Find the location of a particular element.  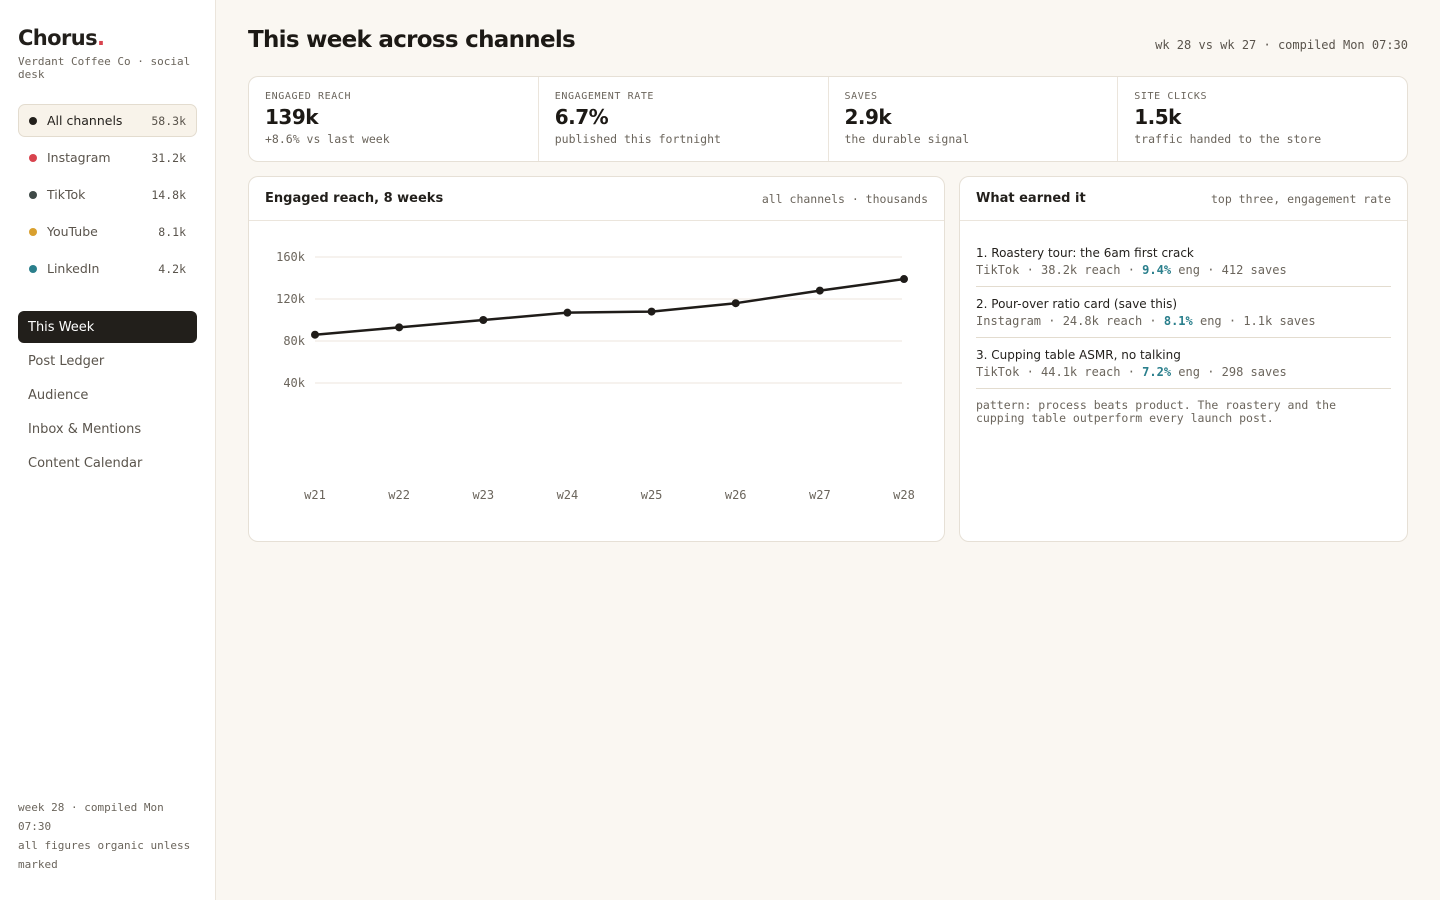

y-tick-label: 80k is located at coordinates (294, 341).